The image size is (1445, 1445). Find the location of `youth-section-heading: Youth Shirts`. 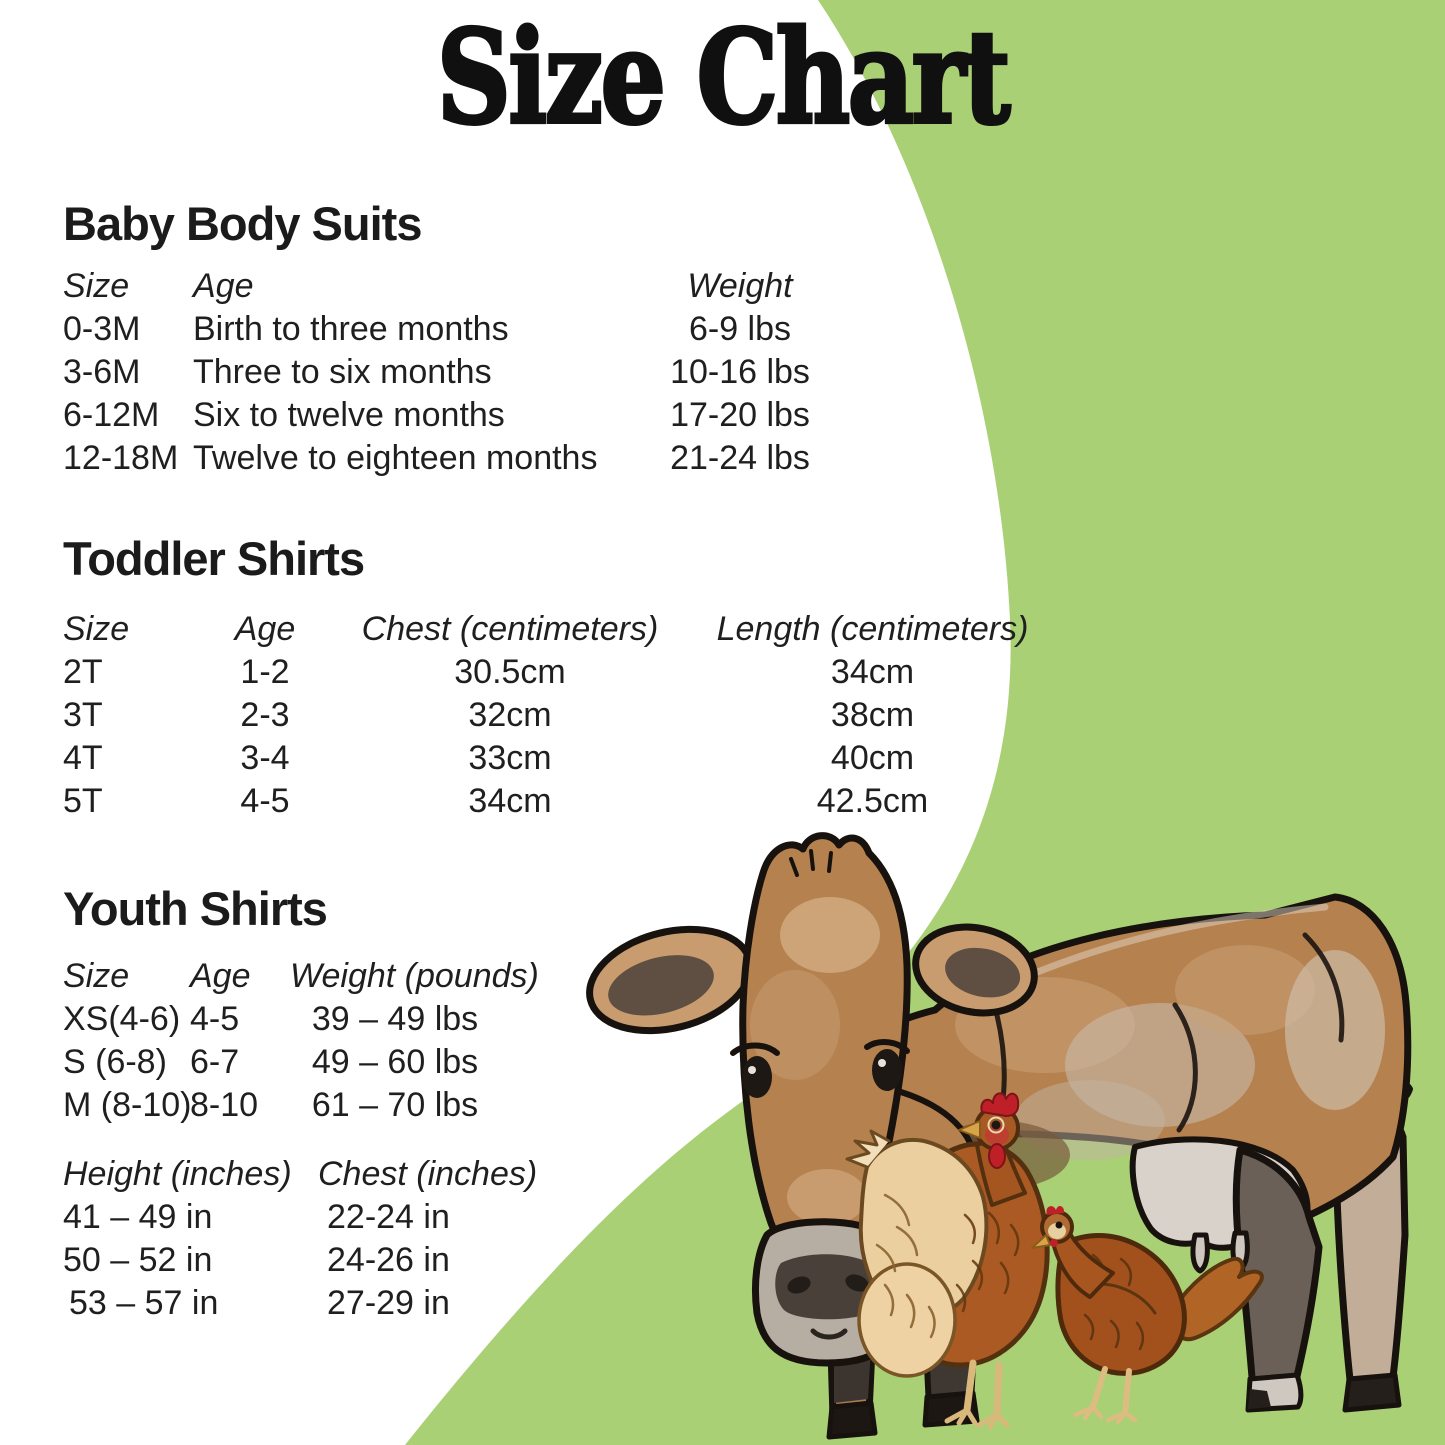

youth-section-heading: Youth Shirts is located at coordinates (195, 908).